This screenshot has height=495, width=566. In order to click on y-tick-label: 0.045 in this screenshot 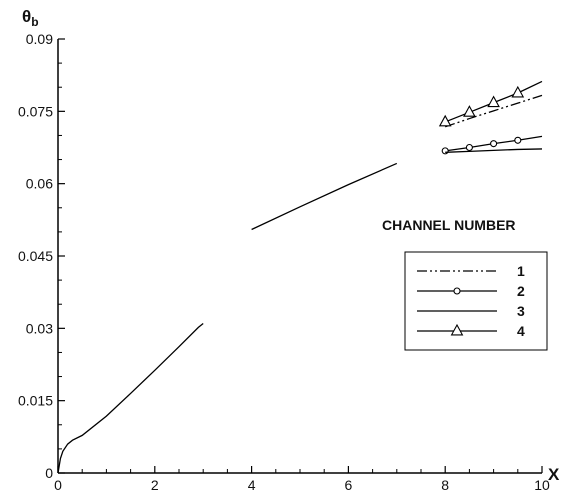, I will do `click(35, 256)`.